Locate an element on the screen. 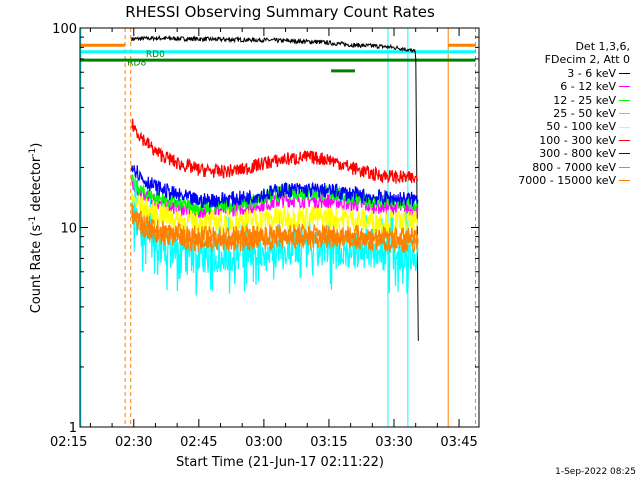  x-tick-label-4: 03:15 is located at coordinates (328, 442).